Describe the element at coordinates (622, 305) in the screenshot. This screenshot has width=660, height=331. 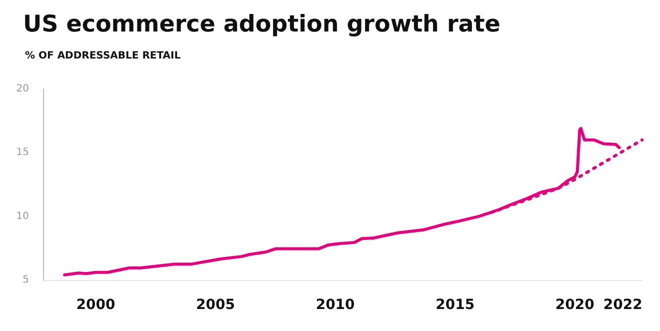
I see `x-tick-label: 2022` at that location.